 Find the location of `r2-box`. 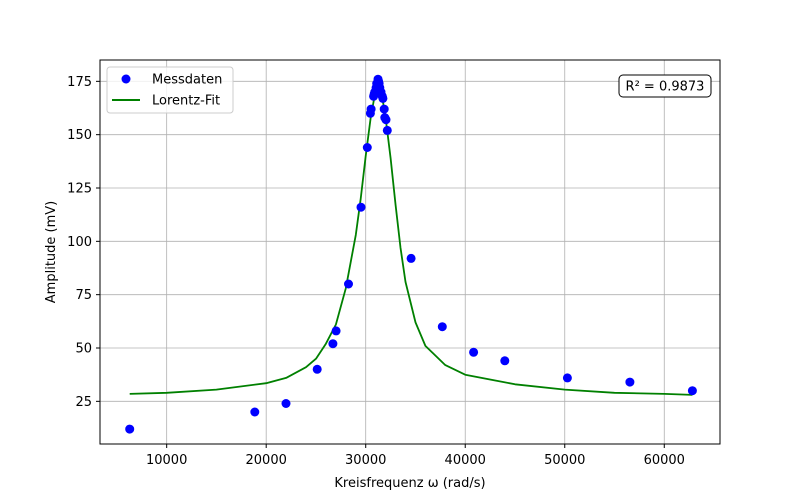

r2-box is located at coordinates (665, 86).